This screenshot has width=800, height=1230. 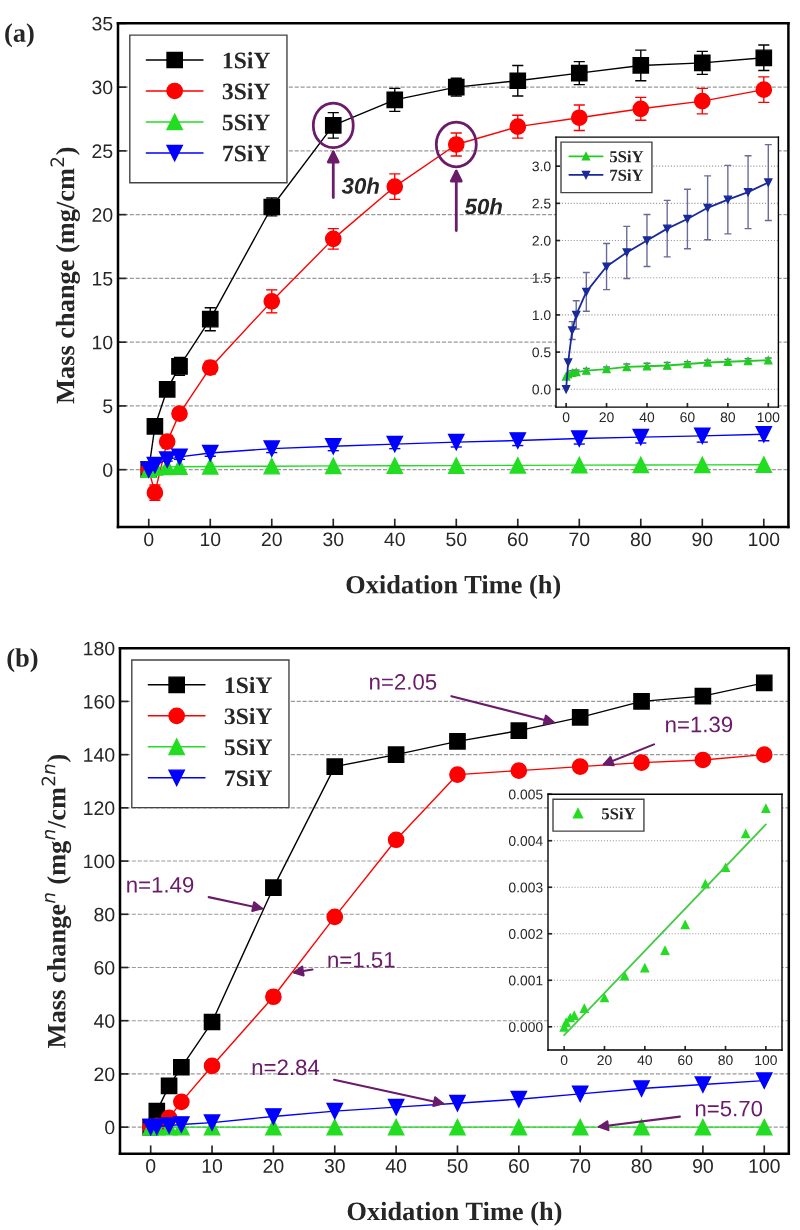 What do you see at coordinates (361, 960) in the screenshot?
I see `annotation: n=1.51` at bounding box center [361, 960].